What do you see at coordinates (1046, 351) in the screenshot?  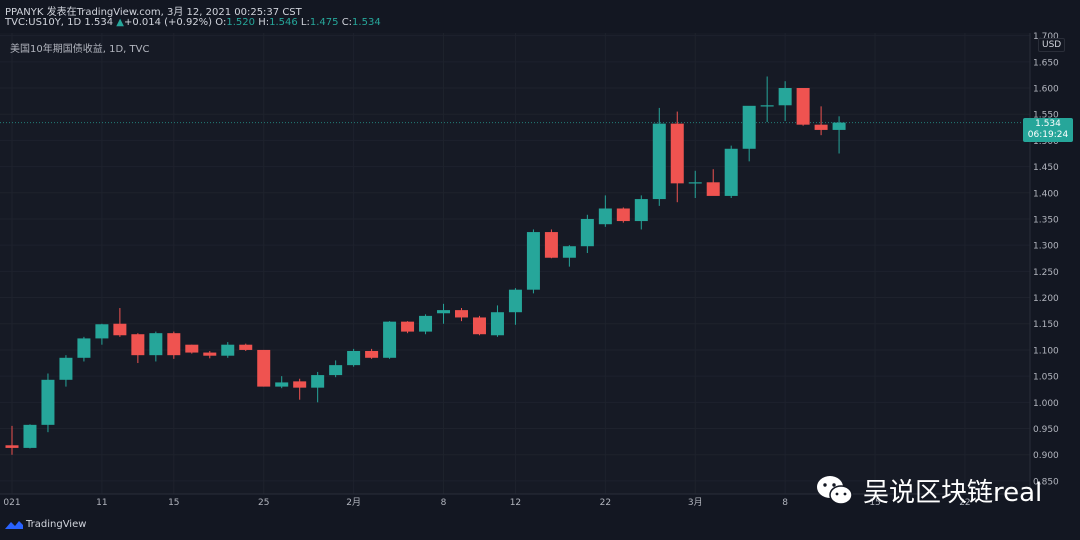 I see `y-tick-label: 1.100` at bounding box center [1046, 351].